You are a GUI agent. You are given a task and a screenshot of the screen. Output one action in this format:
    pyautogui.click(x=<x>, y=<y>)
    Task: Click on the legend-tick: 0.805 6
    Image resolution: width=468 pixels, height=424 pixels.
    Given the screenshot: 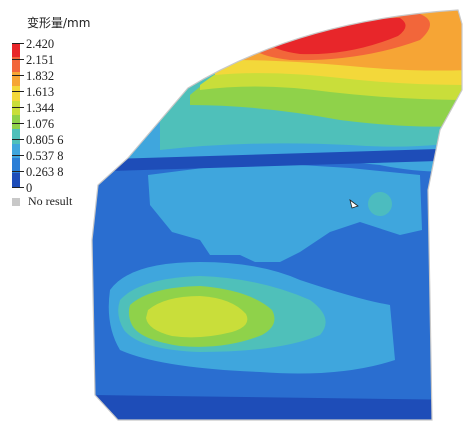 What is the action you would take?
    pyautogui.click(x=38, y=139)
    